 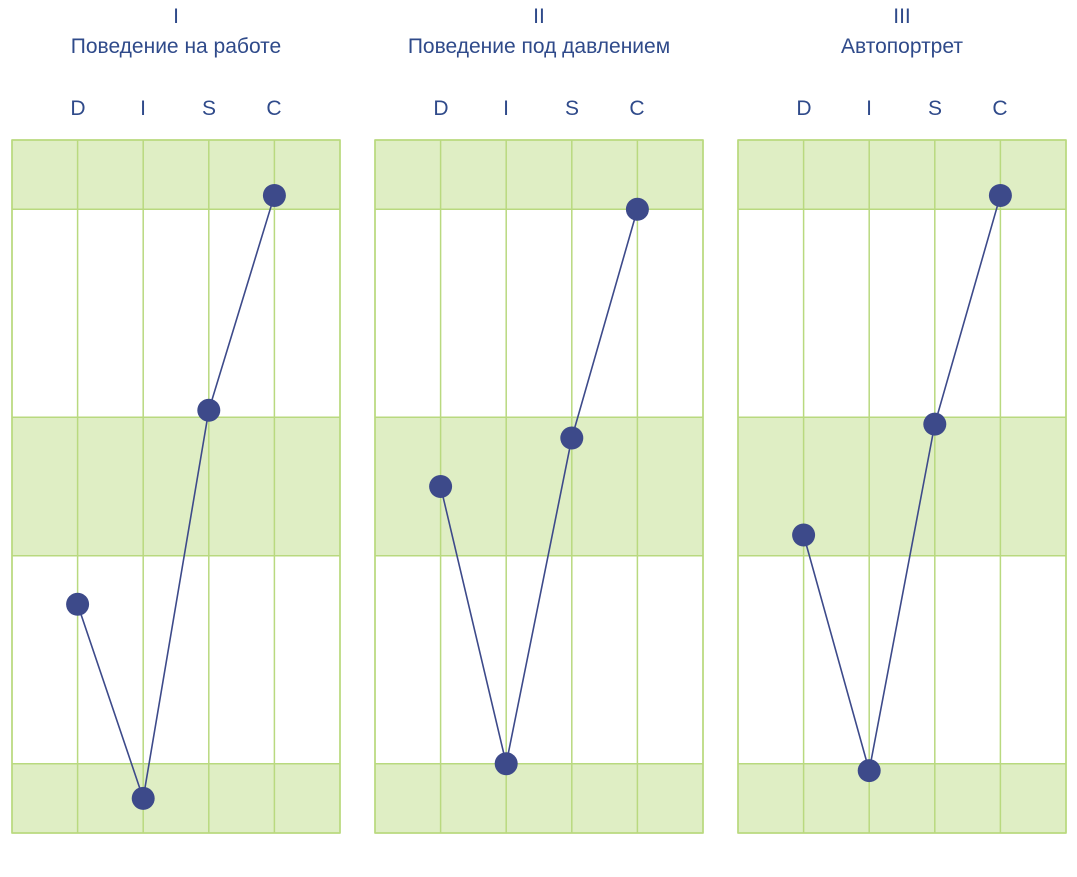 I want to click on chart-title: Поведение на работе, so click(x=176, y=46).